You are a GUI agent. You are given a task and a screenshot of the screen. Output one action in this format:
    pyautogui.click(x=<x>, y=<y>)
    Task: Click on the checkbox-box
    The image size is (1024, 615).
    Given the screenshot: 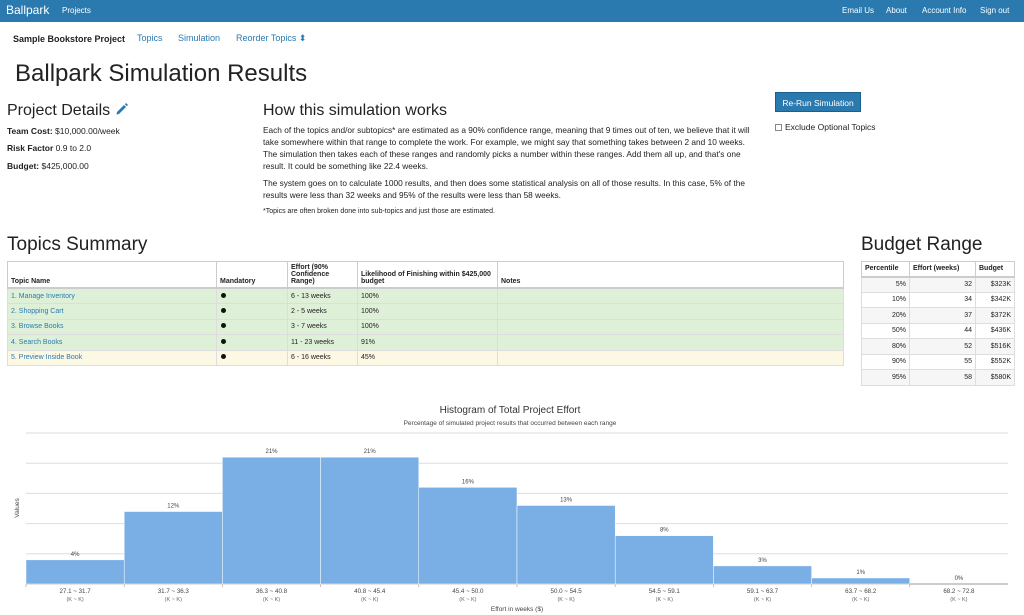 What is the action you would take?
    pyautogui.click(x=778, y=127)
    